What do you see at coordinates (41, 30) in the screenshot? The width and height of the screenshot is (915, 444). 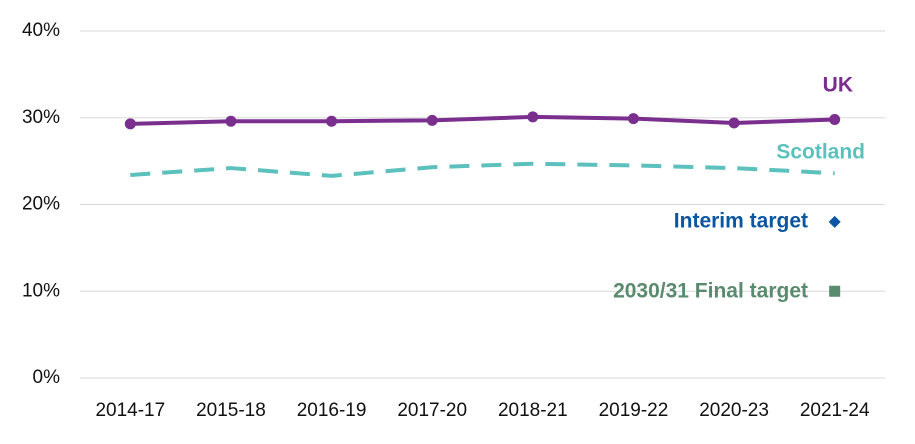 I see `y-tick-label: 40%` at bounding box center [41, 30].